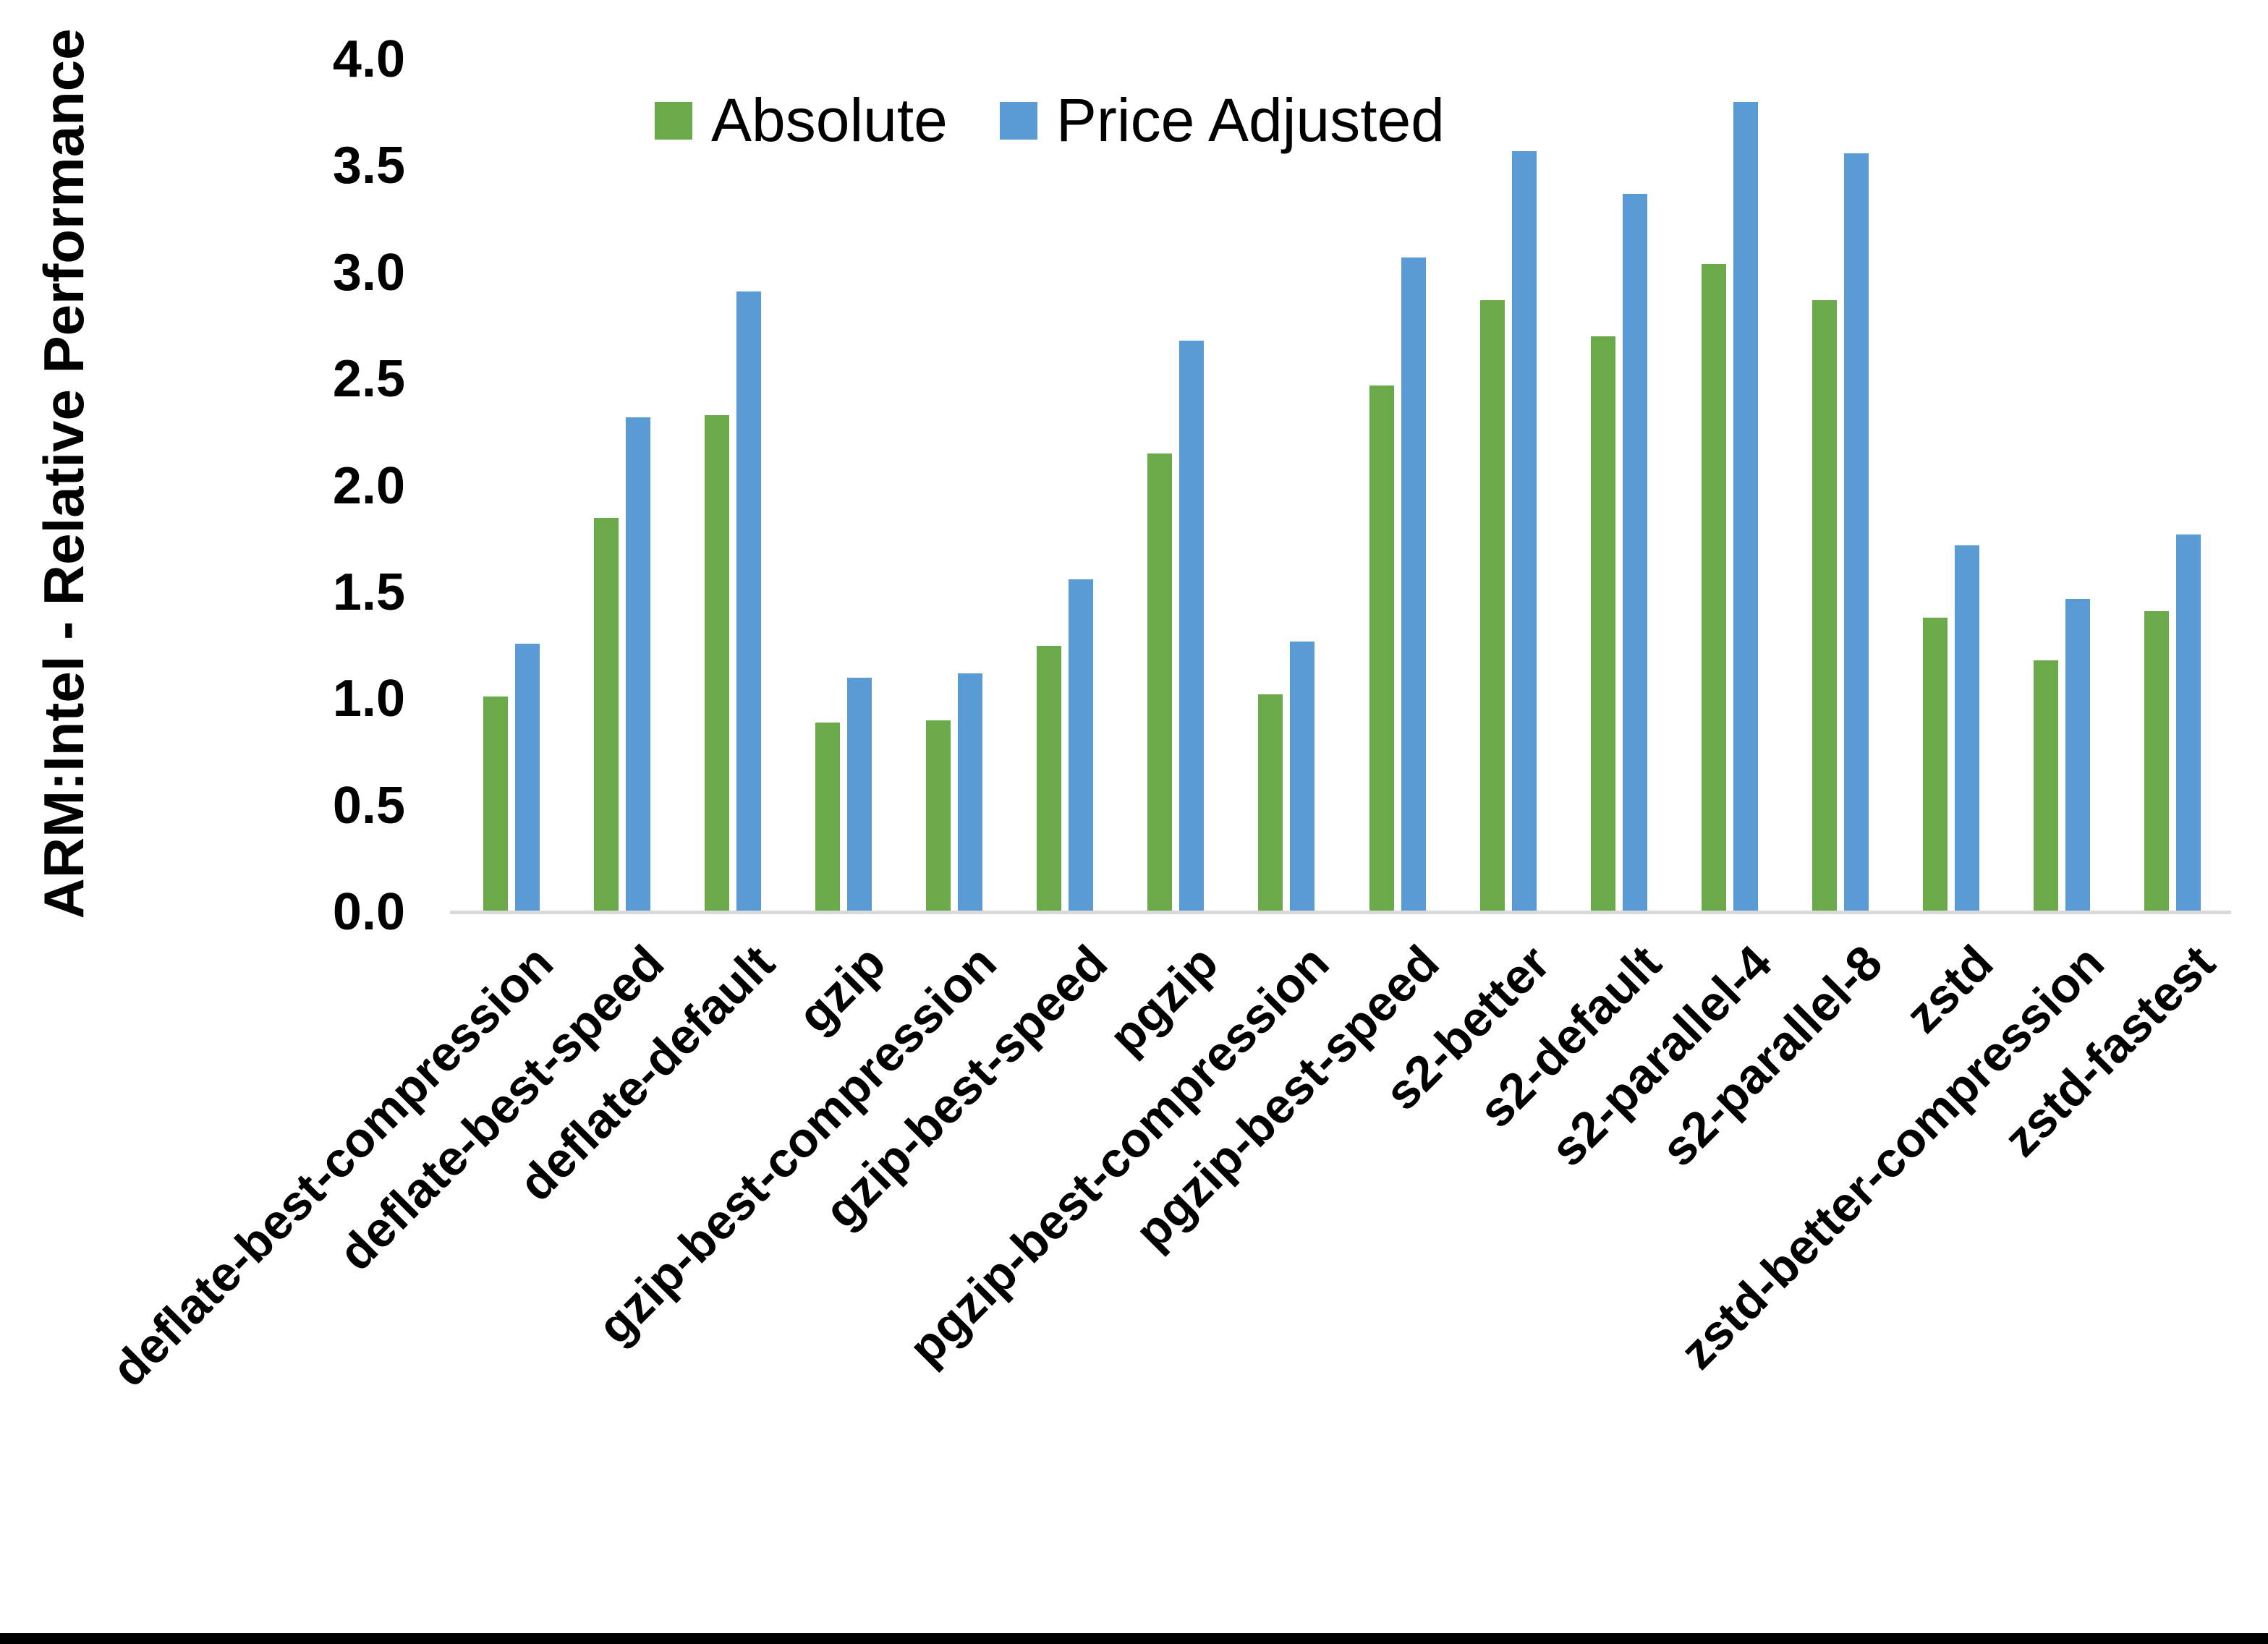 This screenshot has height=1644, width=2268. I want to click on bar-absolute-zstd, so click(1935, 765).